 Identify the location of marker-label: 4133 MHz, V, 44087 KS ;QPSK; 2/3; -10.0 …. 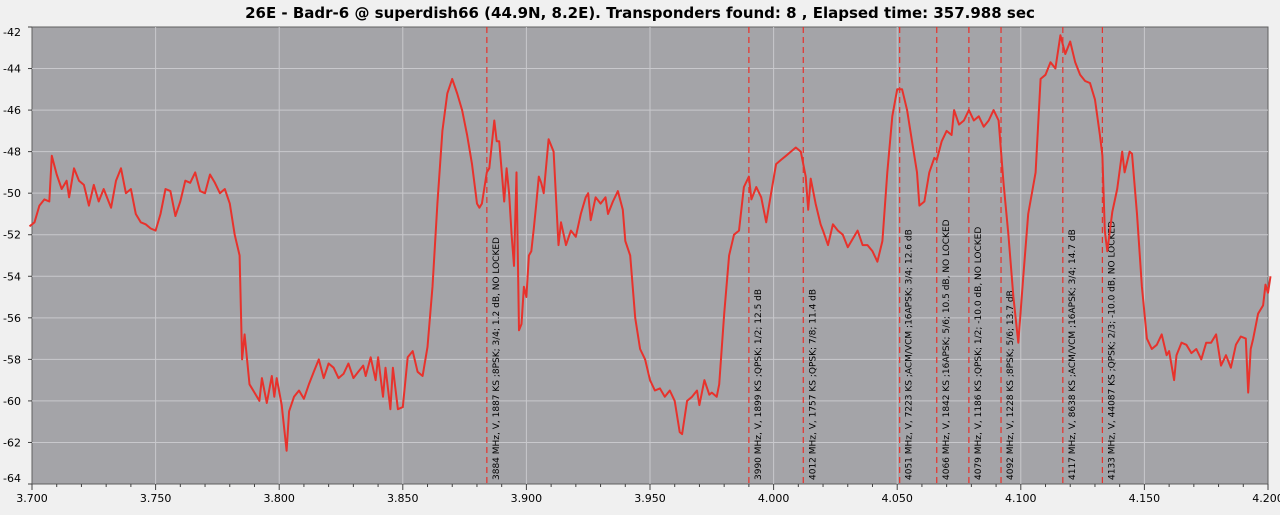
(1112, 350).